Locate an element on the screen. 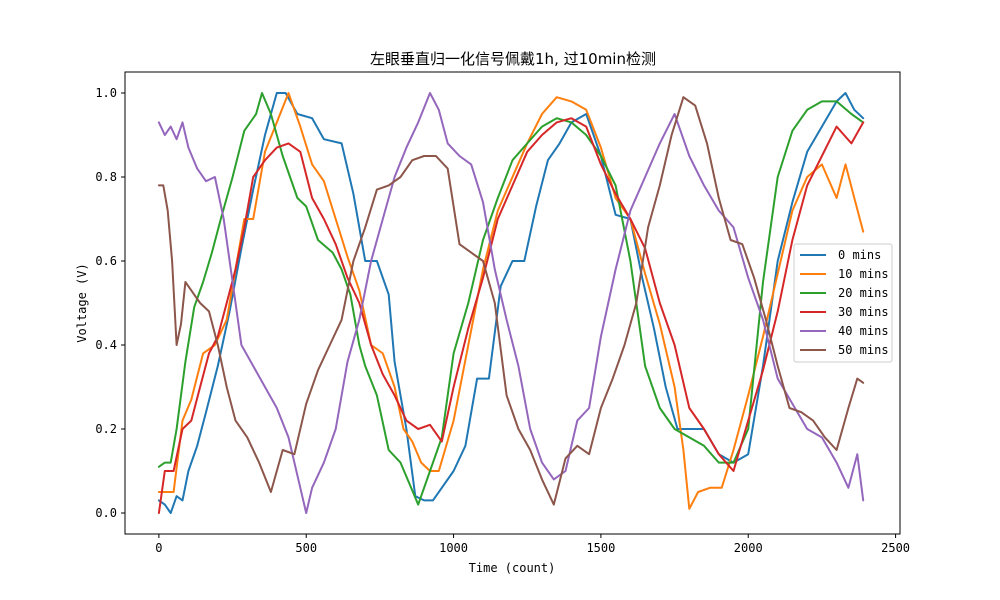 This screenshot has height=600, width=1000. y-axis-label: Voltage (V) is located at coordinates (82, 302).